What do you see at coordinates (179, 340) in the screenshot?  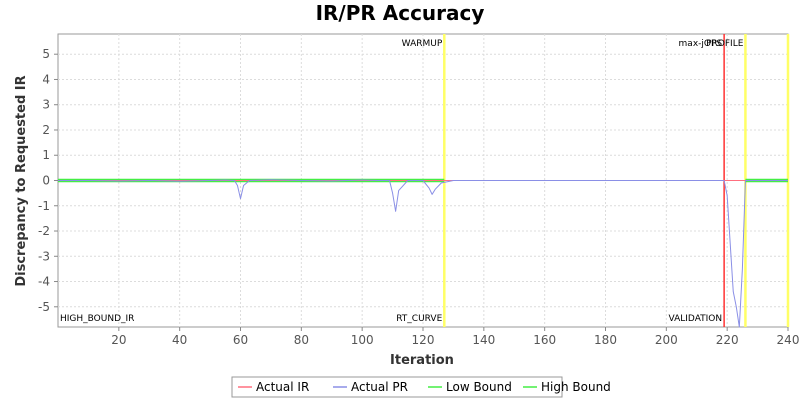 I see `x-tick-label: 40` at bounding box center [179, 340].